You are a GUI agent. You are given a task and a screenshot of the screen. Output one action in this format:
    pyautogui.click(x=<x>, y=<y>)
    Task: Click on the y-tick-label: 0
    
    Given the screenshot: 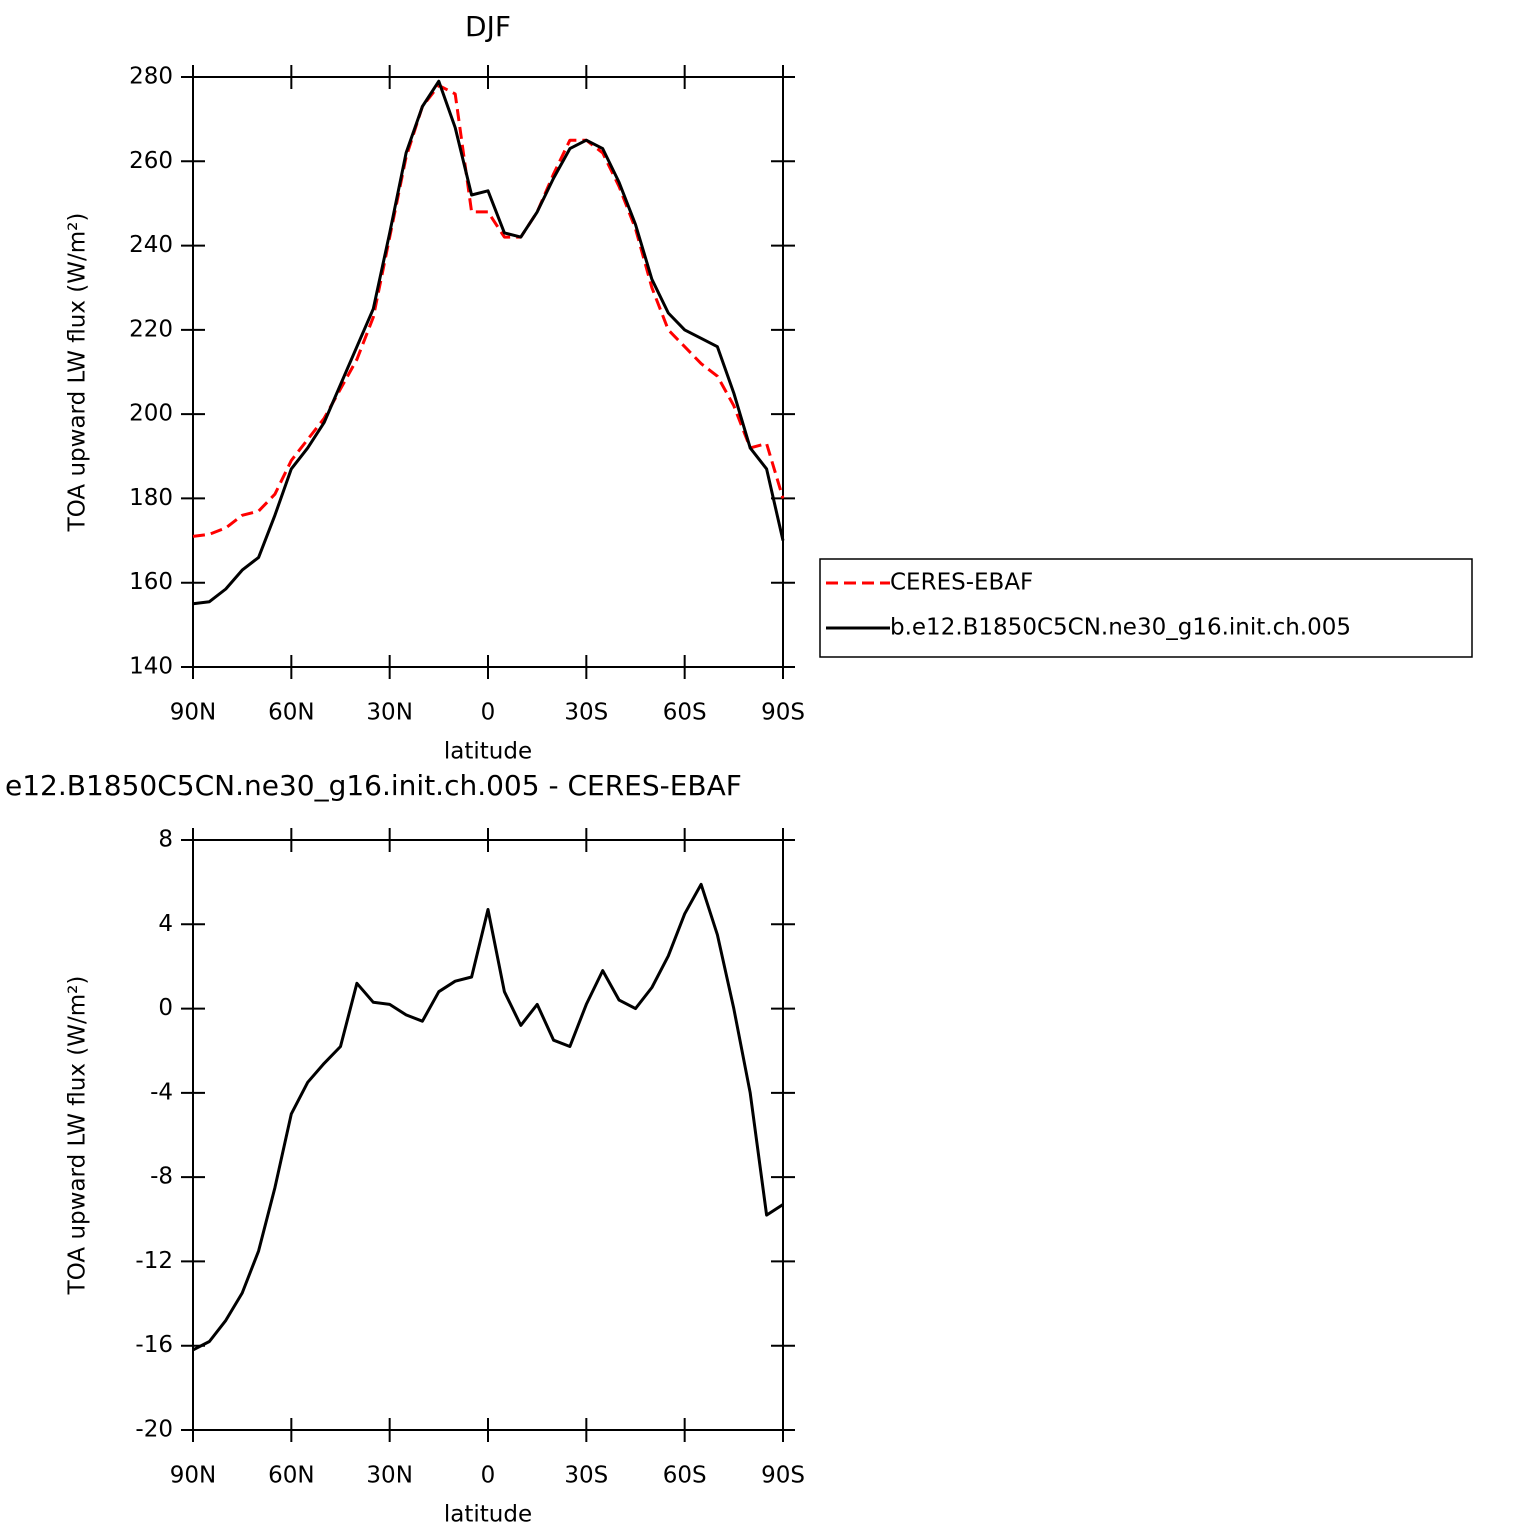 What is the action you would take?
    pyautogui.click(x=165, y=1008)
    